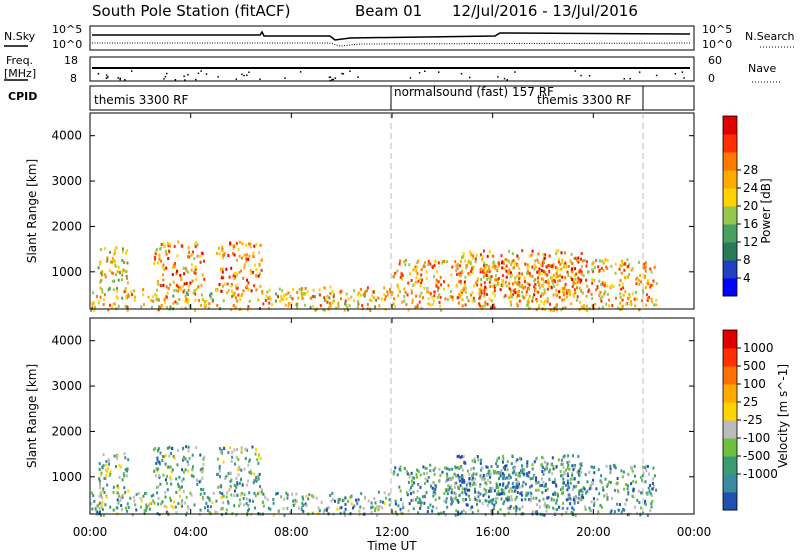 The height and width of the screenshot is (554, 800). I want to click on x-axis-label: Time UT, so click(391, 546).